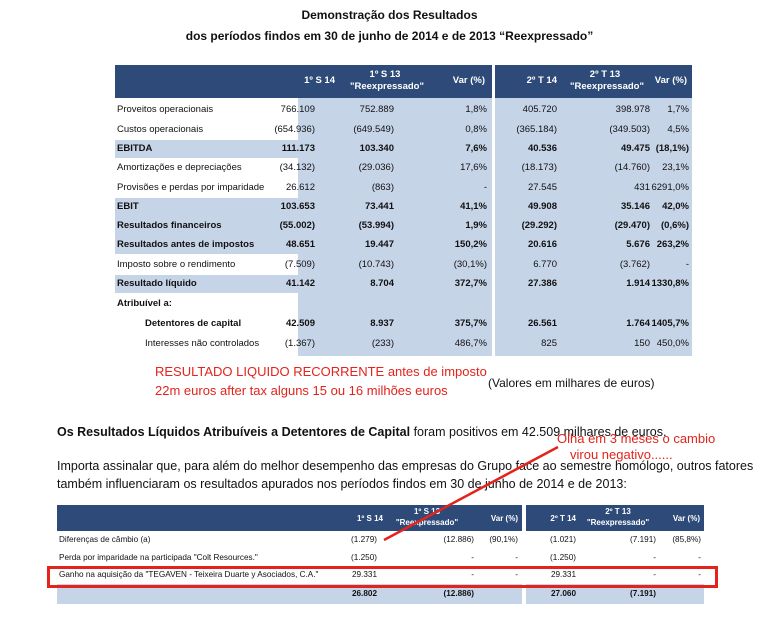  What do you see at coordinates (672, 148) in the screenshot?
I see `cell-value: (18,1%)` at bounding box center [672, 148].